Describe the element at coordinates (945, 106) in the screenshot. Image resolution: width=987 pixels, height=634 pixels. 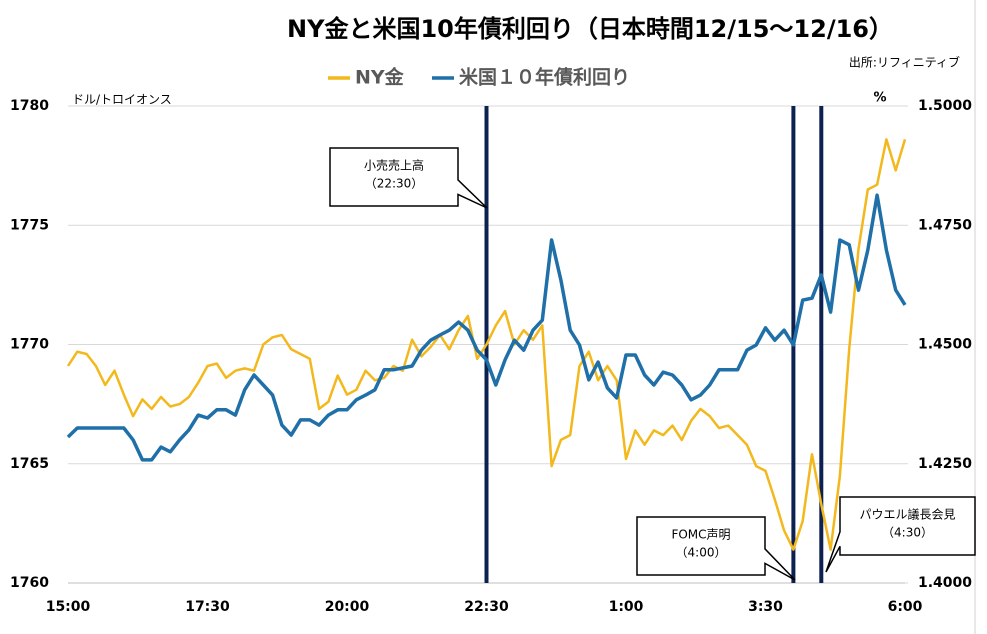
I see `y2-tick-label: 1.5000` at that location.